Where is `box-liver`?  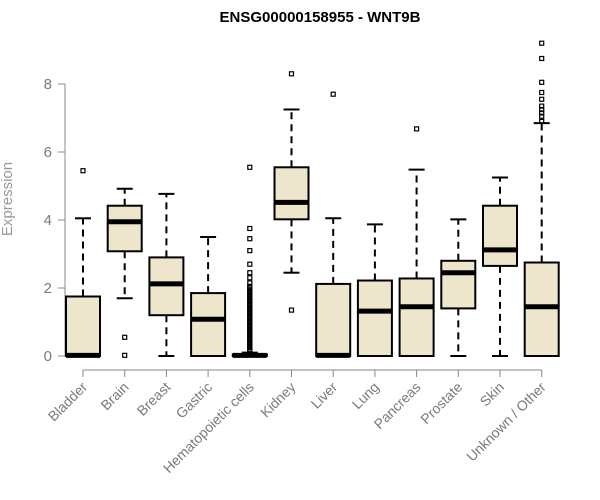
box-liver is located at coordinates (333, 224).